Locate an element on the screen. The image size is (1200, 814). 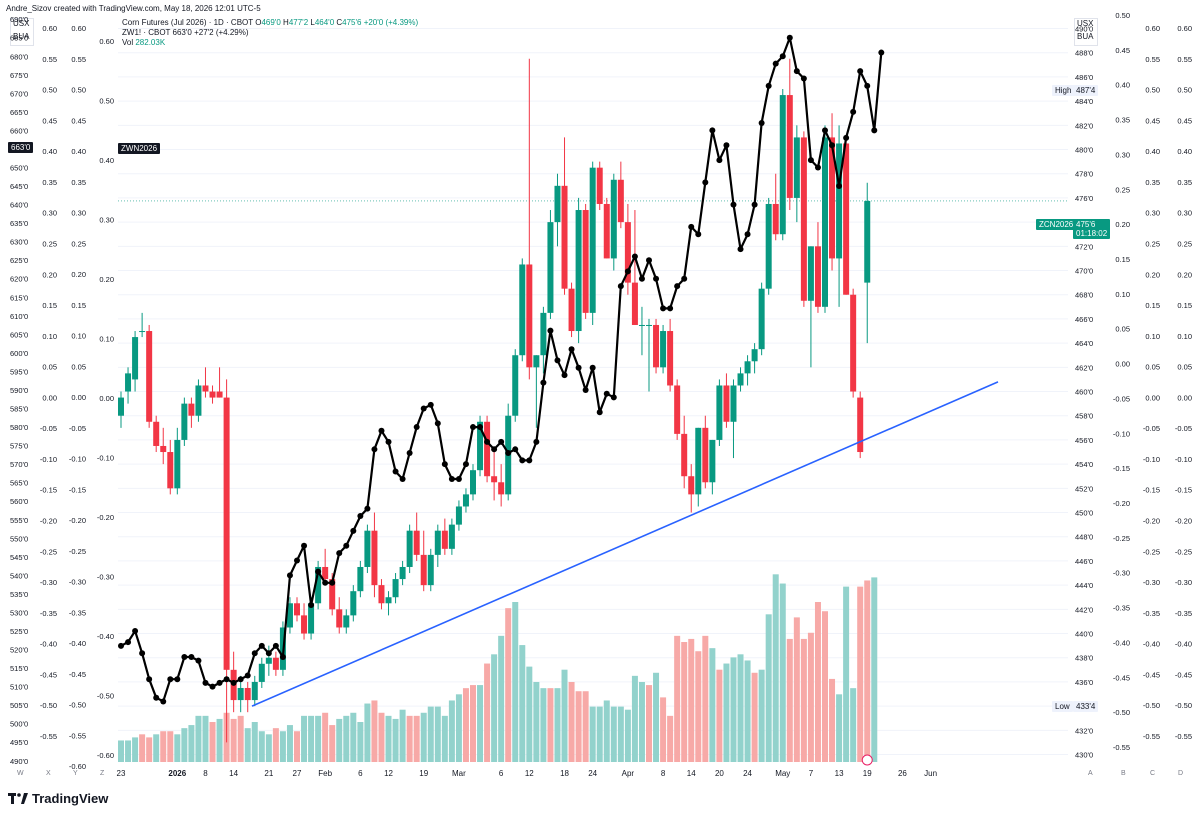
ratio-axis-e-tick-label: 0.10 is located at coordinates (1152, 336).